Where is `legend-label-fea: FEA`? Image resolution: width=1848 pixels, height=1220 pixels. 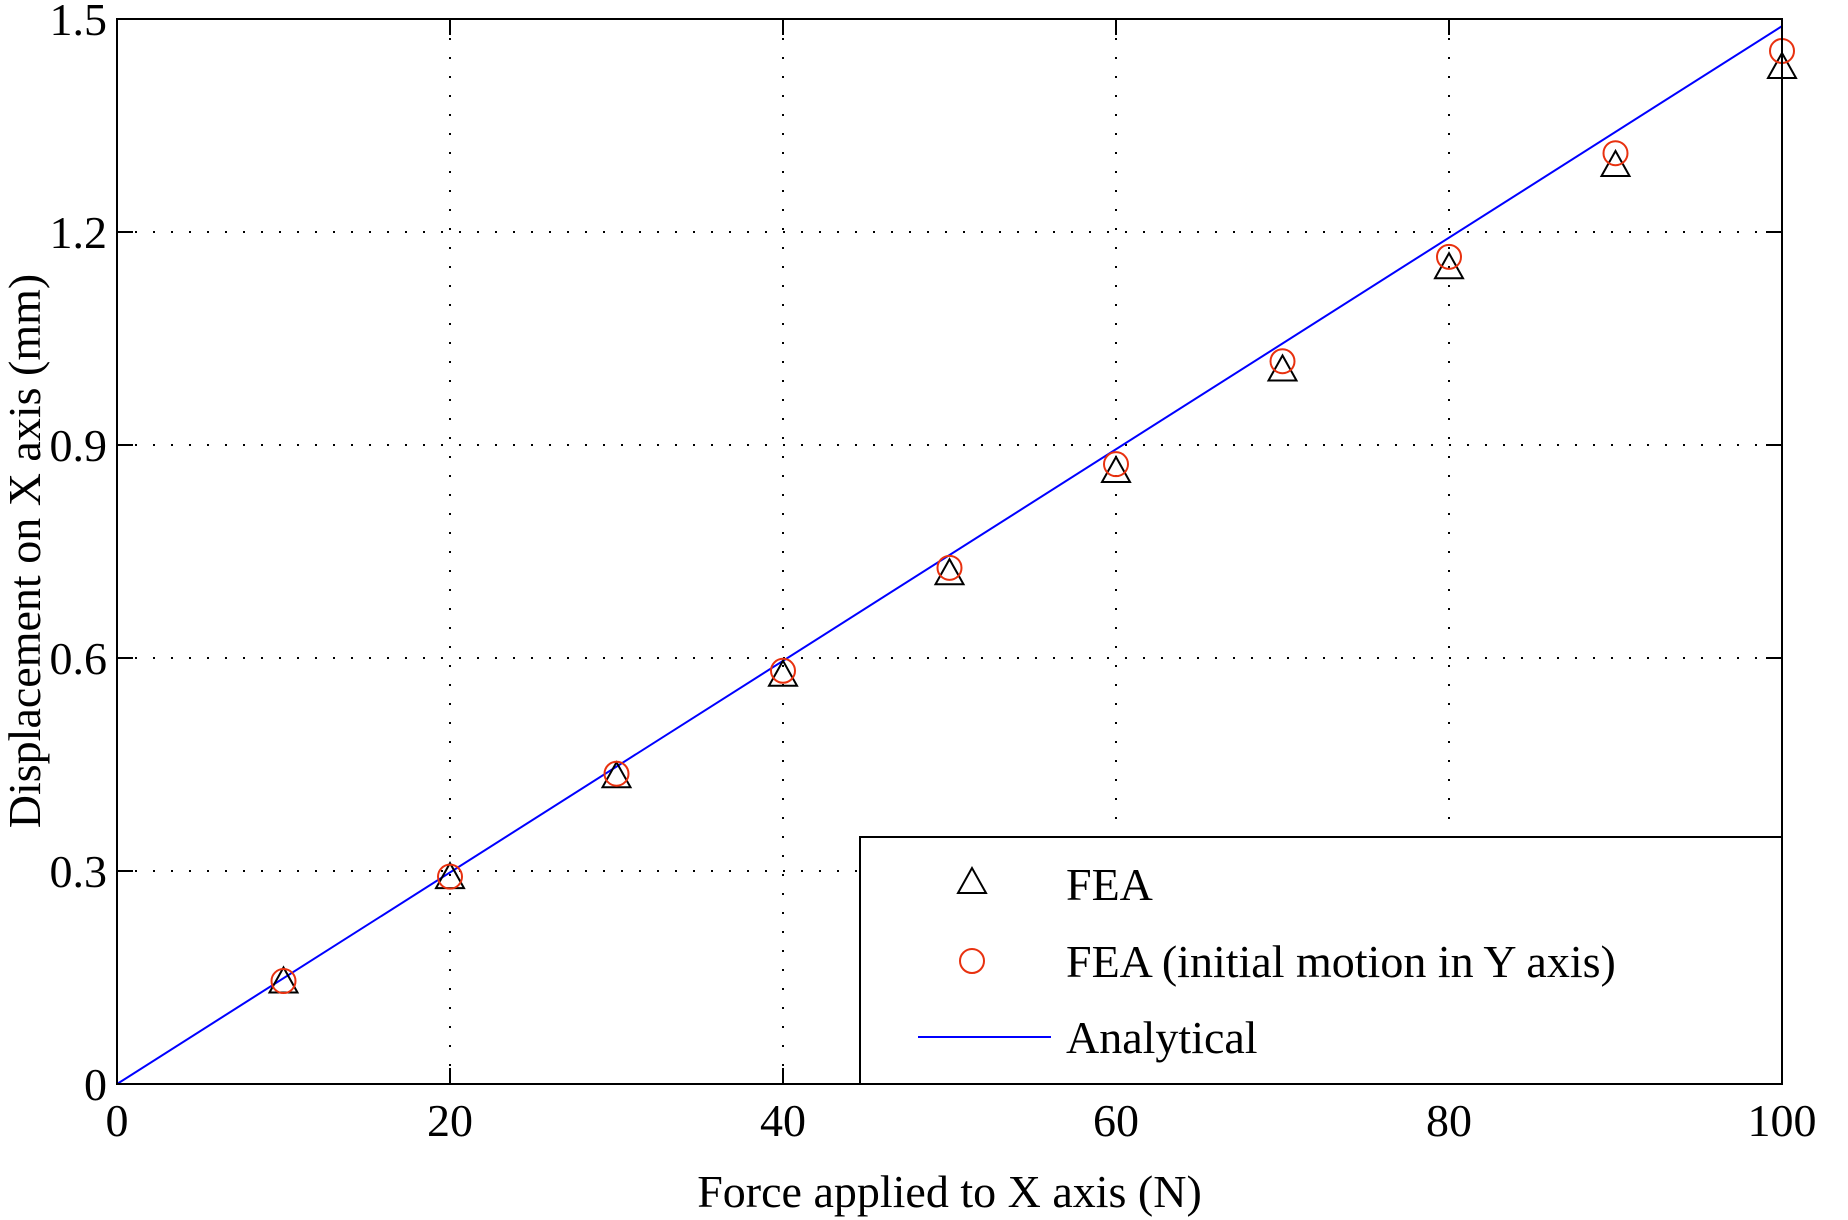
legend-label-fea: FEA is located at coordinates (1109, 884).